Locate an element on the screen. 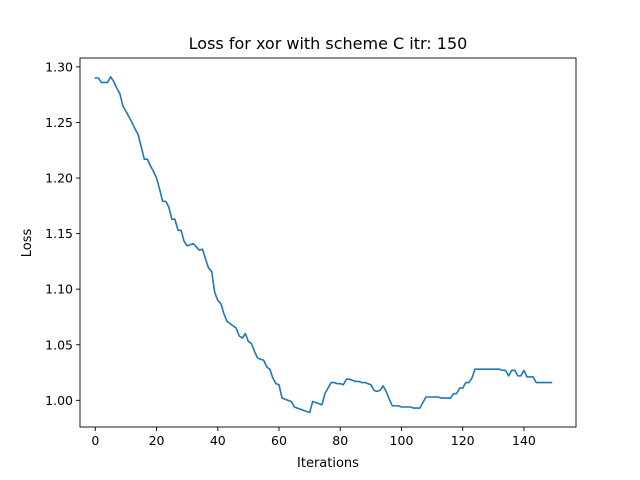 This screenshot has height=480, width=640. x-tick-label: 140 is located at coordinates (524, 440).